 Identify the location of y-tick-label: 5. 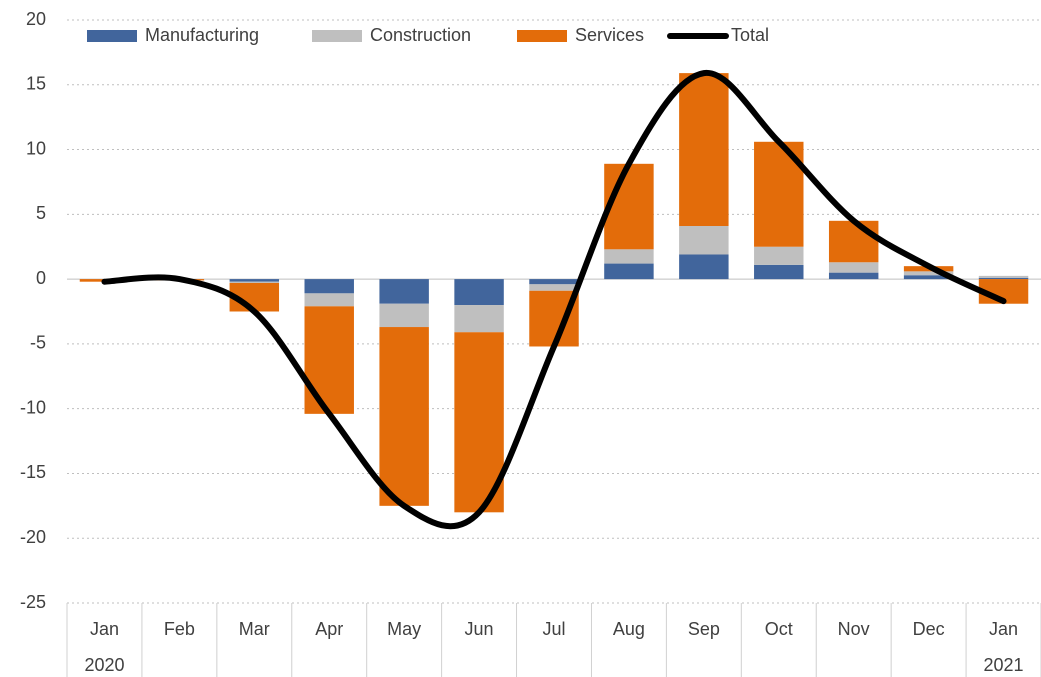
(41, 213).